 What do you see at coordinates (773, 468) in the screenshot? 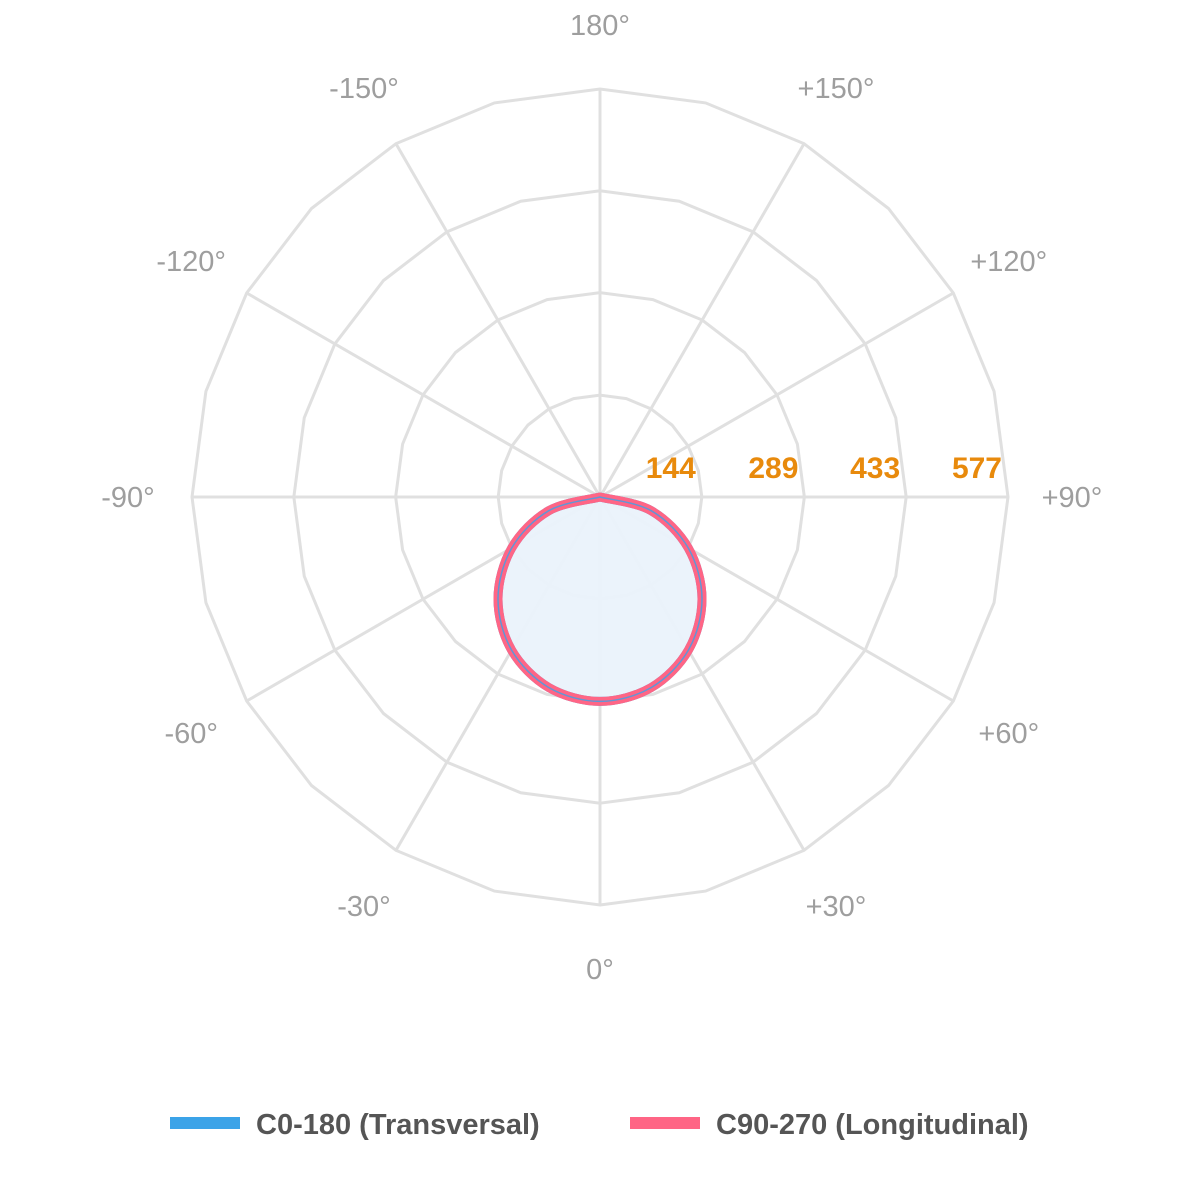
I see `ring-label-1: 289` at bounding box center [773, 468].